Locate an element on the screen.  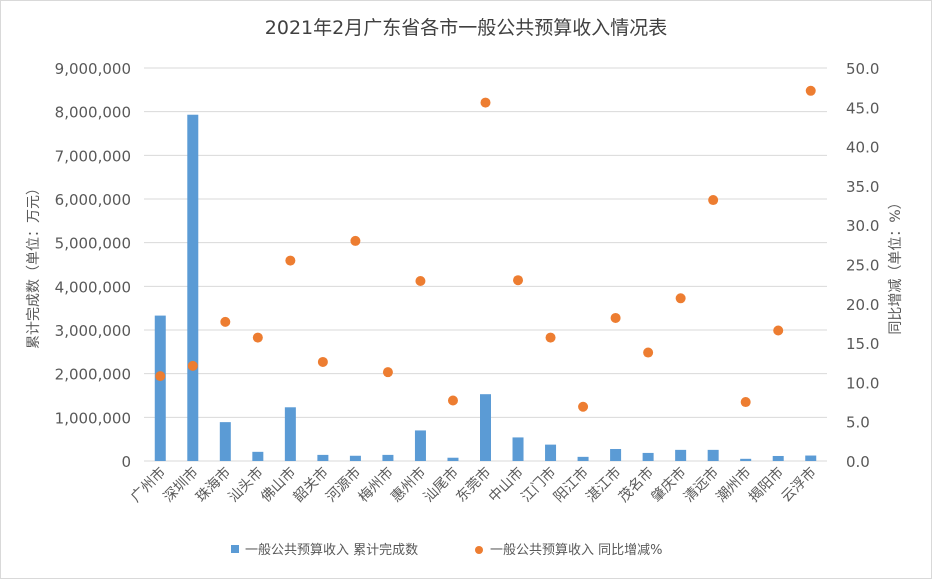
x-category-label: 东莞市 is located at coordinates (474, 485).